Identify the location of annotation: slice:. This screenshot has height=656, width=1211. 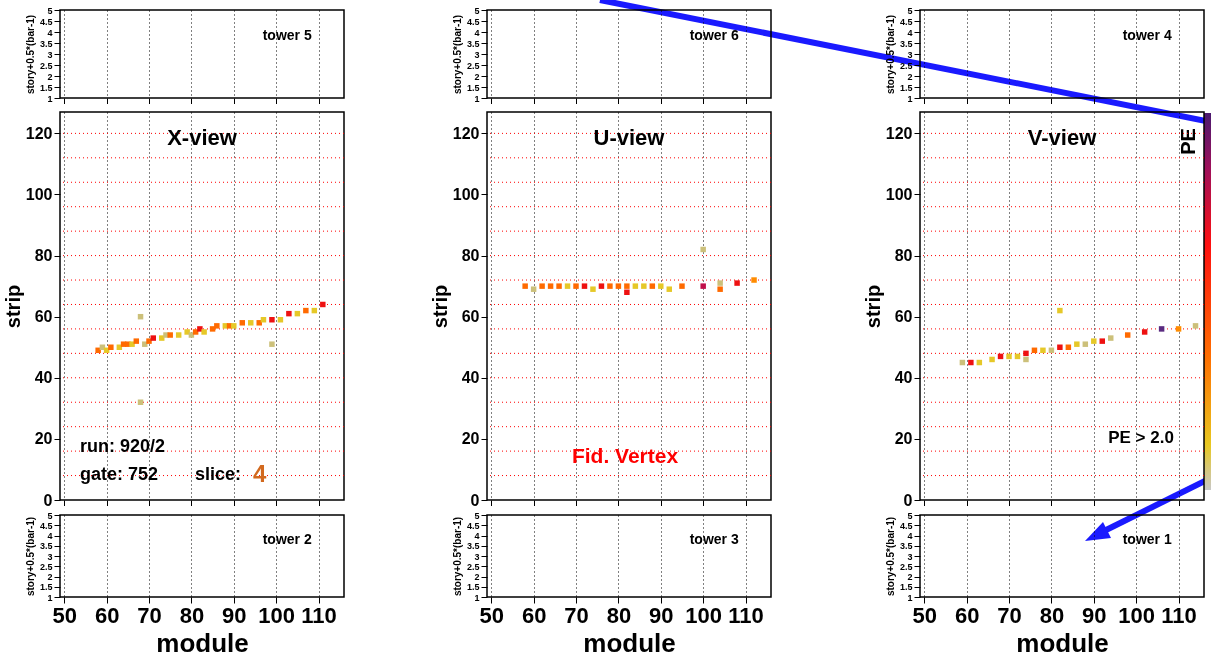
(218, 474).